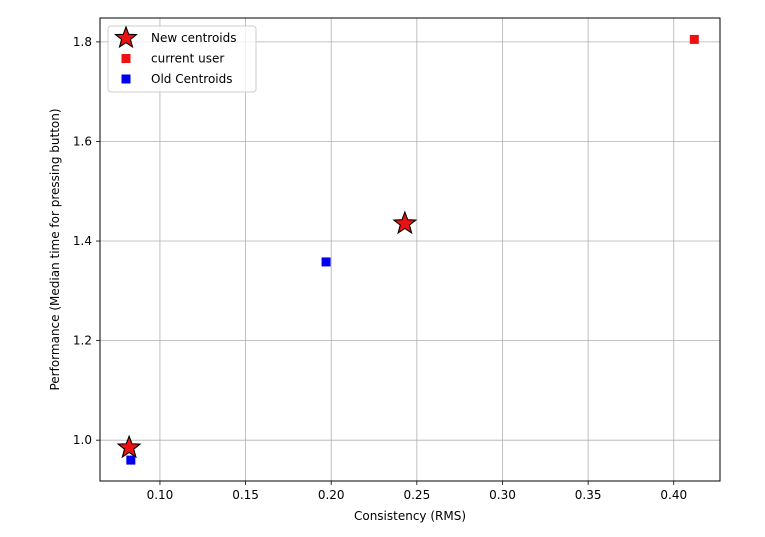 The height and width of the screenshot is (537, 765). I want to click on x-tick-label: 0.35, so click(588, 495).